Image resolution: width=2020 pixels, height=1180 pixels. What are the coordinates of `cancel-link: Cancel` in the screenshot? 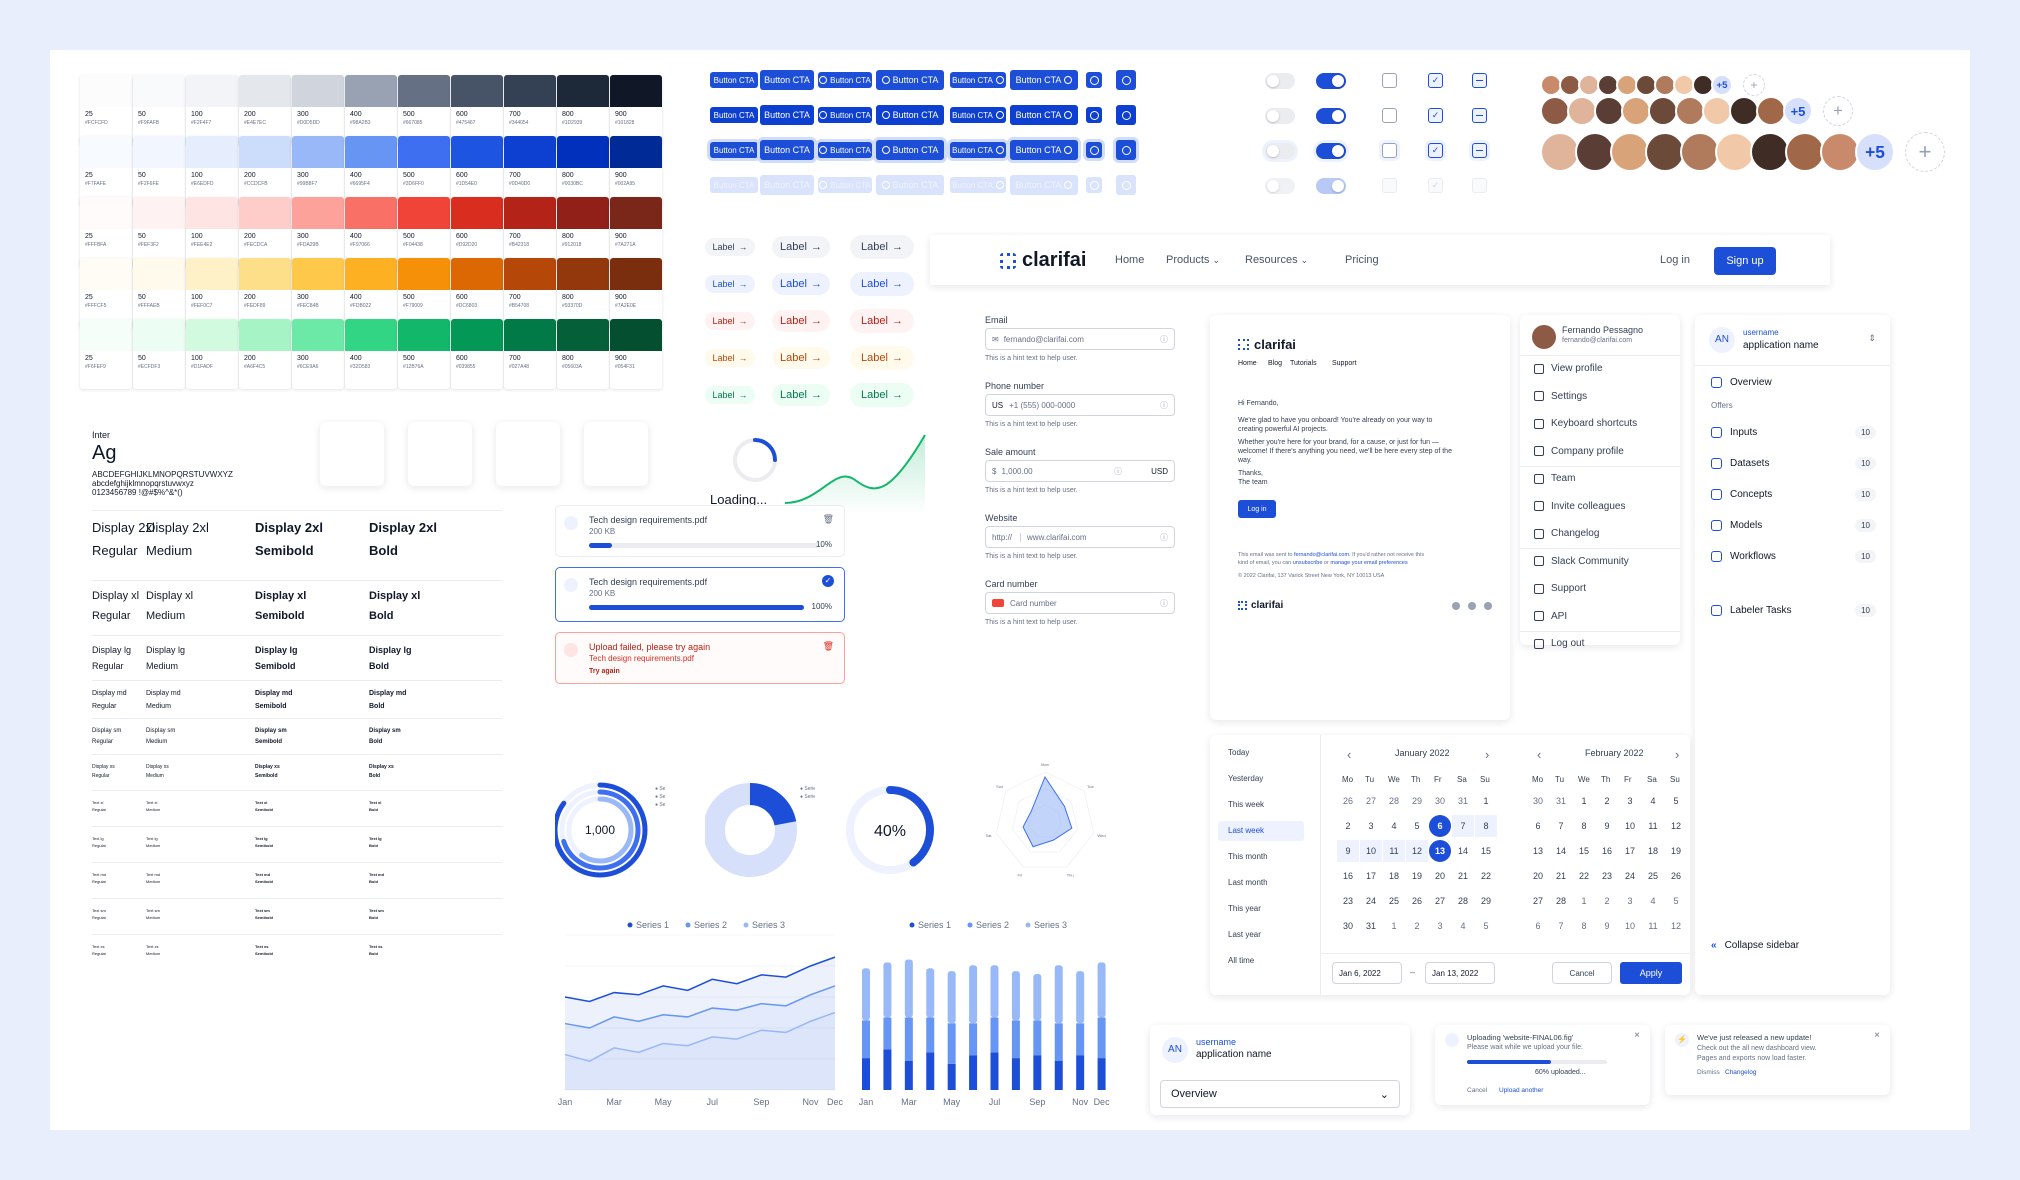 It's located at (1477, 1090).